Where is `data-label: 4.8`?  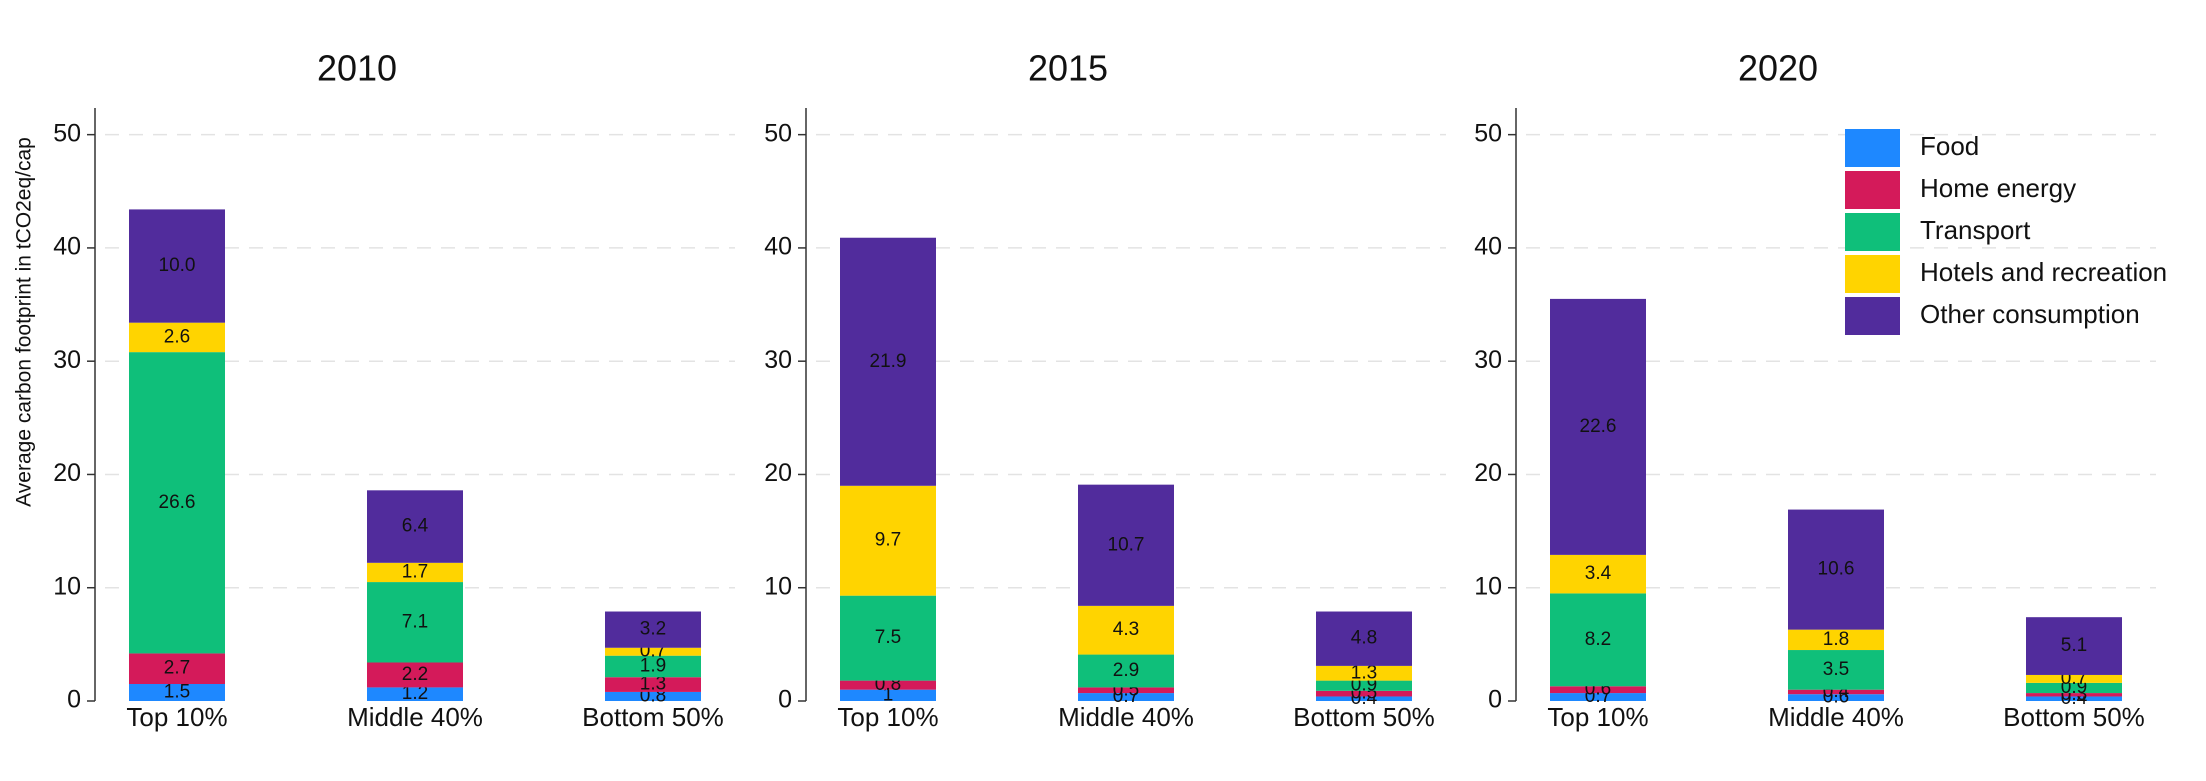 data-label: 4.8 is located at coordinates (1364, 638).